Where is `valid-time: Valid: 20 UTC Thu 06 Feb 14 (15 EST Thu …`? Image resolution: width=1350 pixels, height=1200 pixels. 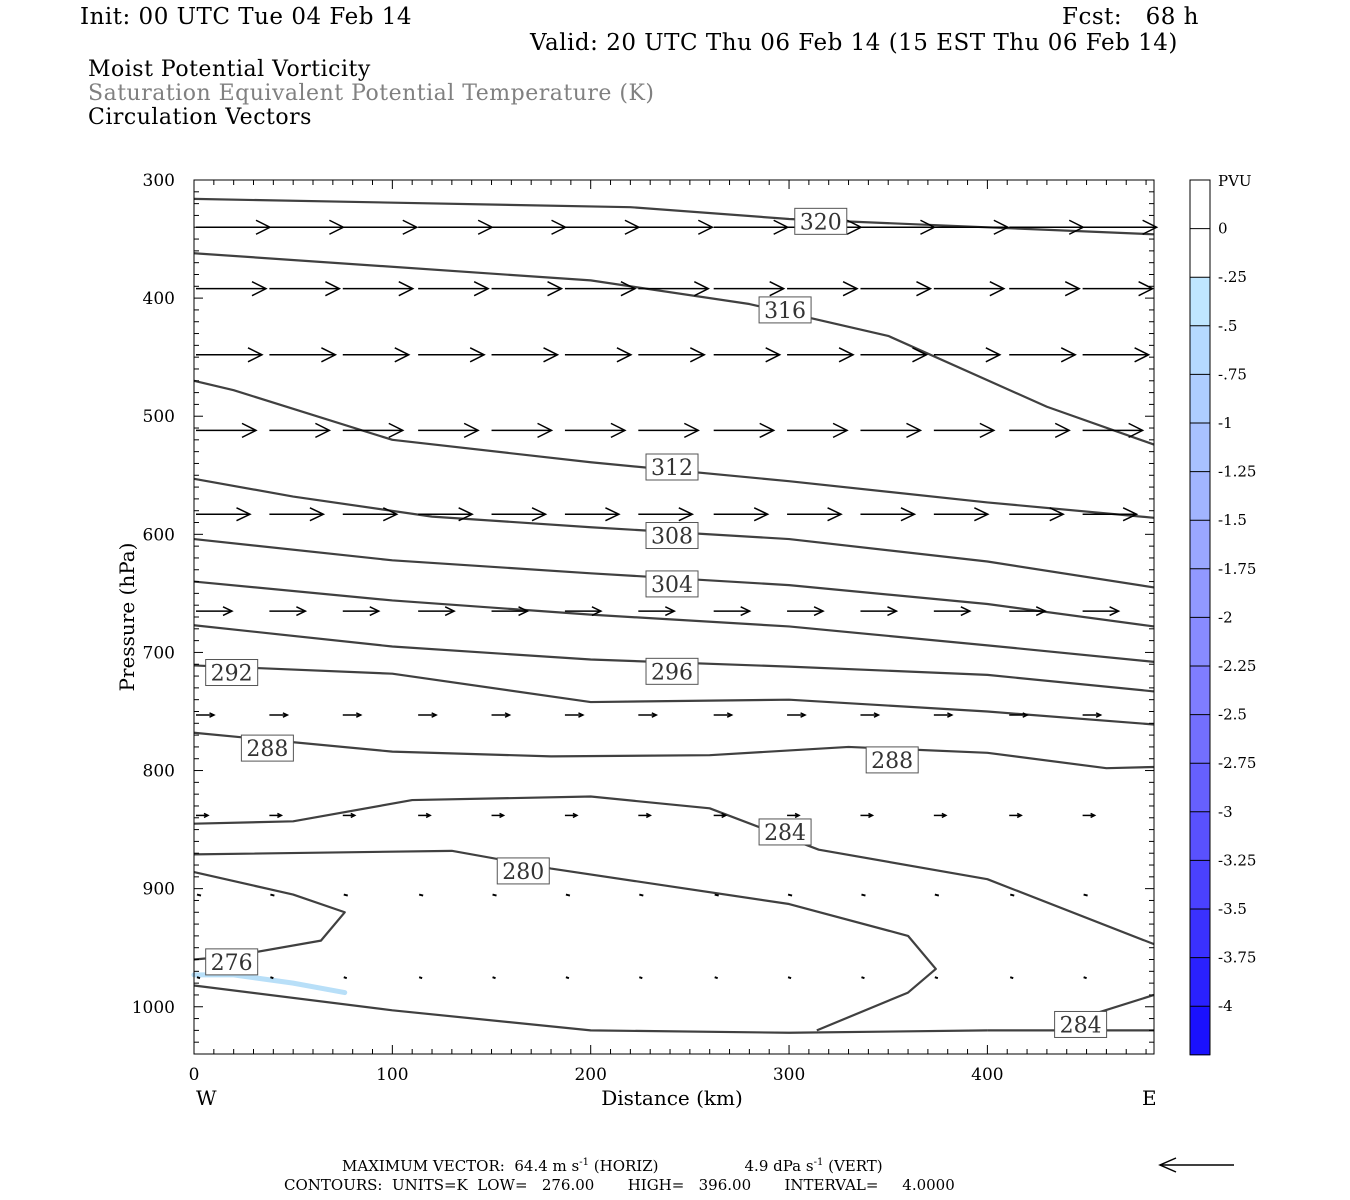
valid-time: Valid: 20 UTC Thu 06 Feb 14 (15 EST Thu … is located at coordinates (854, 43).